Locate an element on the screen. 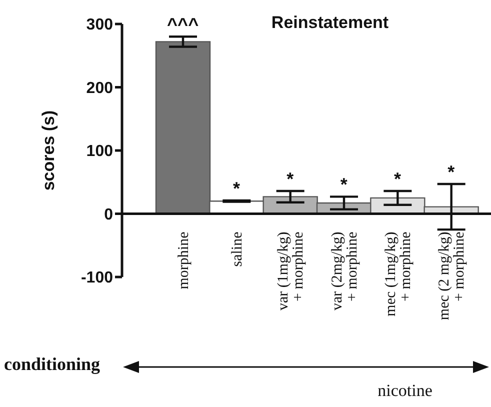 This screenshot has height=407, width=491. x-tick-label: saline is located at coordinates (238, 249).